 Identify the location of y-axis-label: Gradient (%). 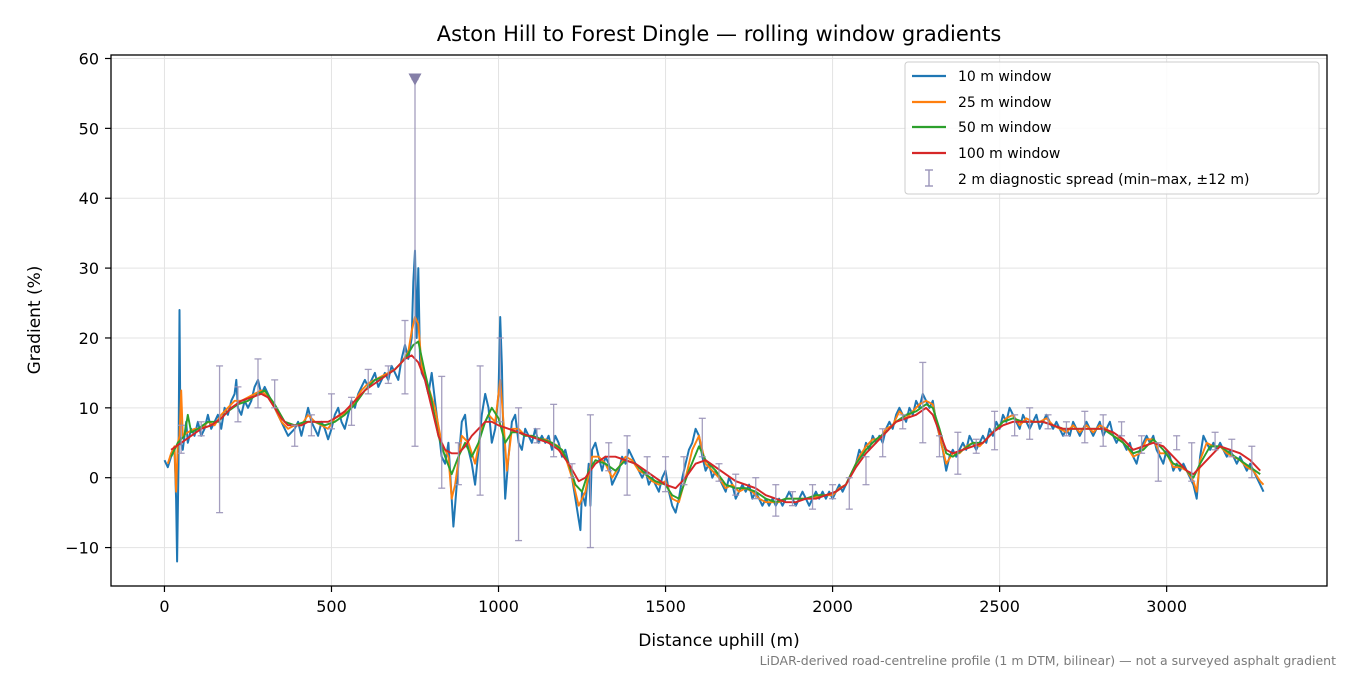
(35, 320).